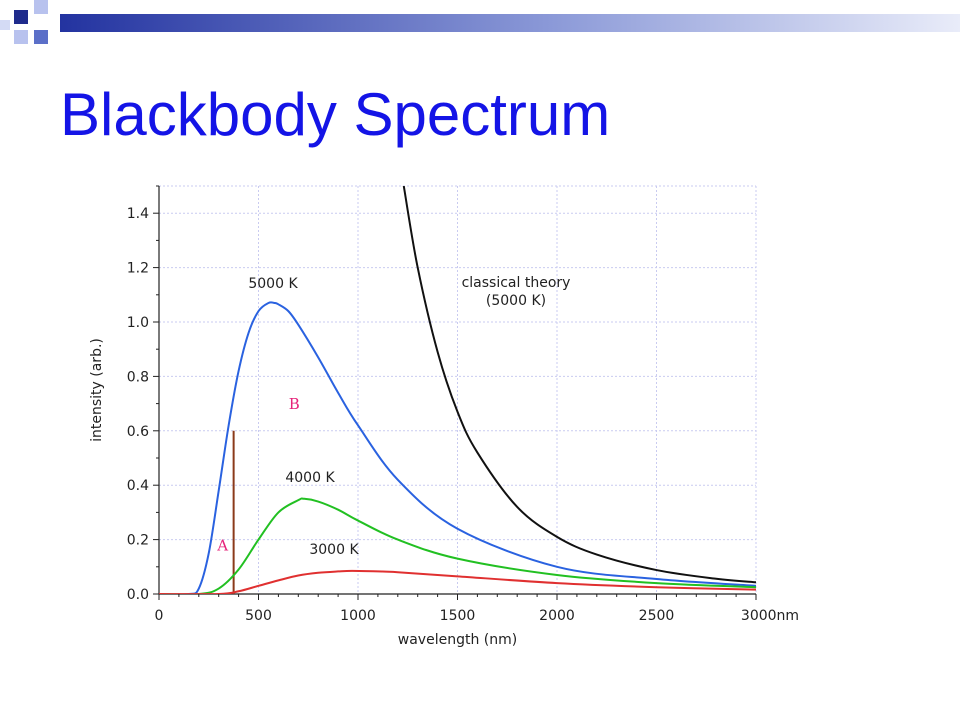 Image resolution: width=960 pixels, height=720 pixels. What do you see at coordinates (41, 37) in the screenshot?
I see `deco-square-blue` at bounding box center [41, 37].